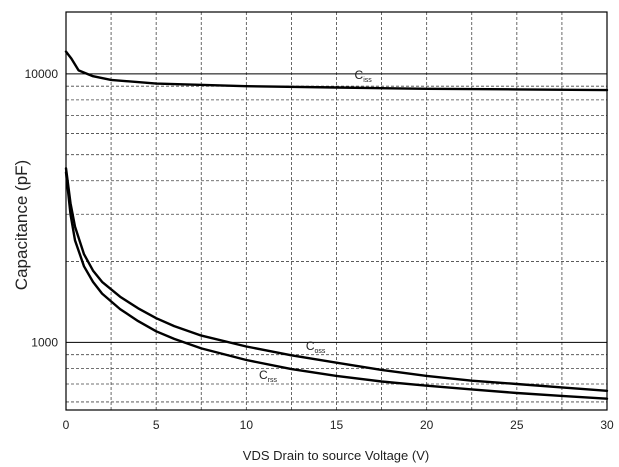 This screenshot has width=619, height=467. Describe the element at coordinates (336, 455) in the screenshot. I see `x-axis-title: VDS Drain to source Voltage (V)` at that location.